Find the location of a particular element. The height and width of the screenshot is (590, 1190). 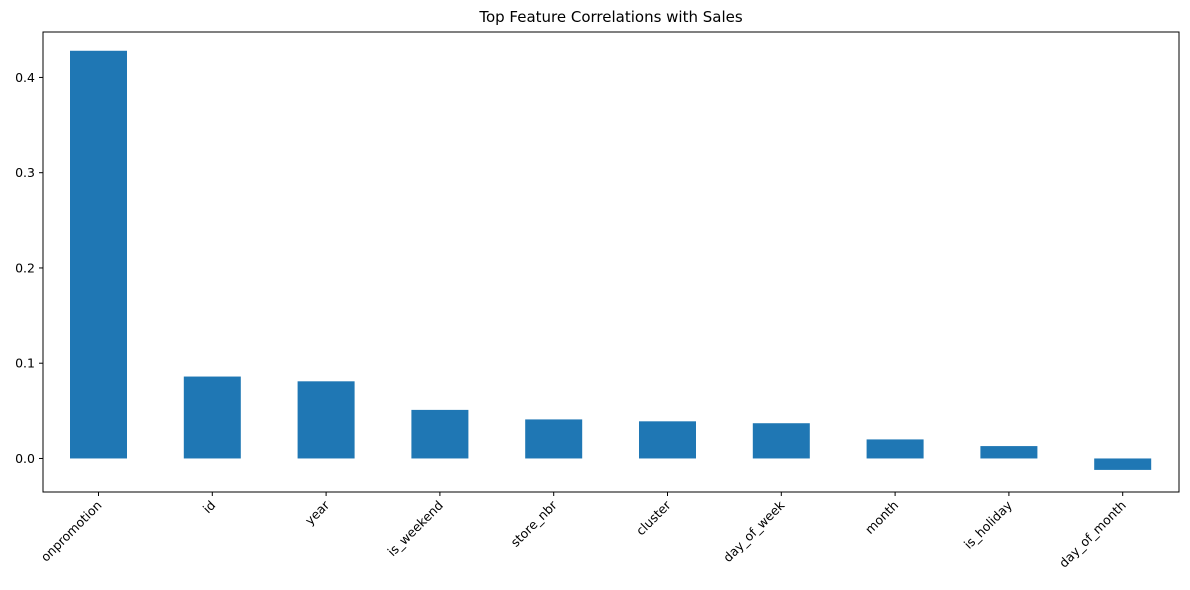

bar-day-of-month is located at coordinates (1123, 464).